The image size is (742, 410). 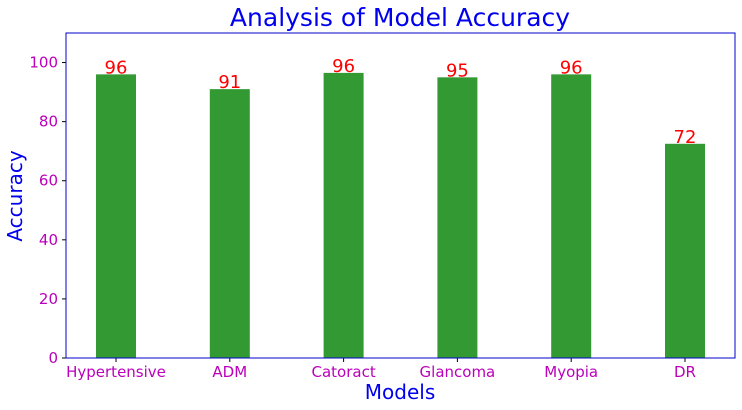 What do you see at coordinates (47, 210) in the screenshot?
I see `y-axis-ticks: 0 20 40 60 80 100` at bounding box center [47, 210].